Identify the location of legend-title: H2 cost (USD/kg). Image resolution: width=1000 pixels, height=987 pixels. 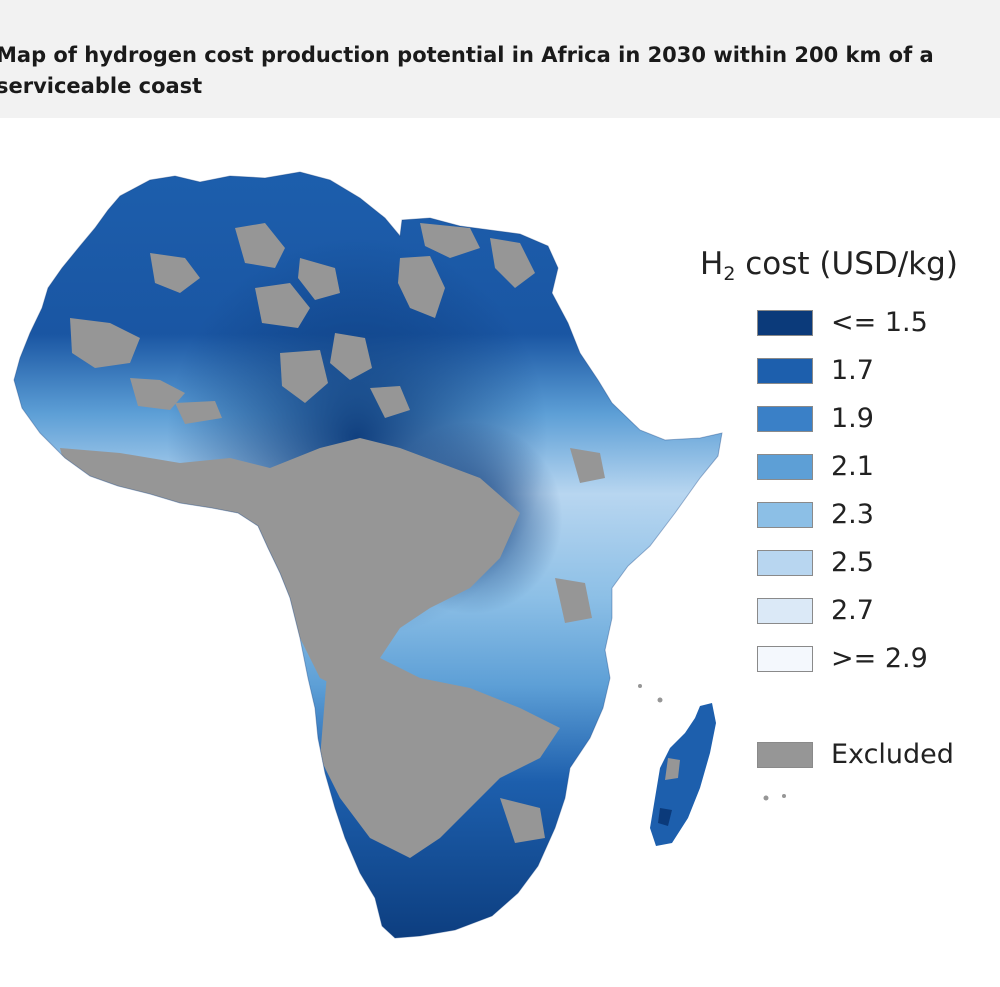
(829, 269).